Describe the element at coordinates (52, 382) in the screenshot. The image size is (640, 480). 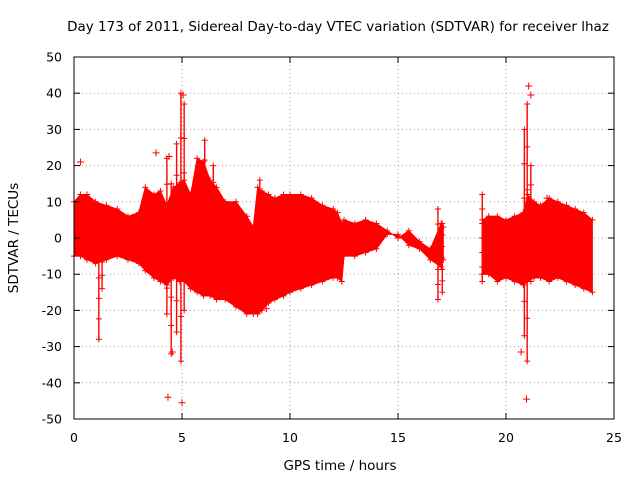
I see `y-tick-label: -40` at that location.